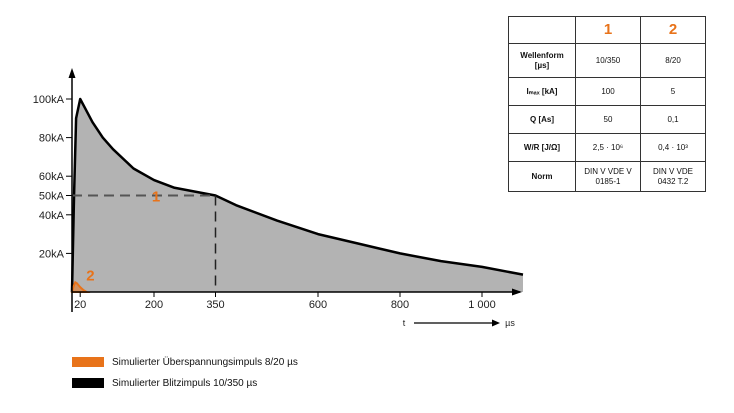 The image size is (734, 413). What do you see at coordinates (673, 30) in the screenshot?
I see `table-header-impulse-2: 2` at bounding box center [673, 30].